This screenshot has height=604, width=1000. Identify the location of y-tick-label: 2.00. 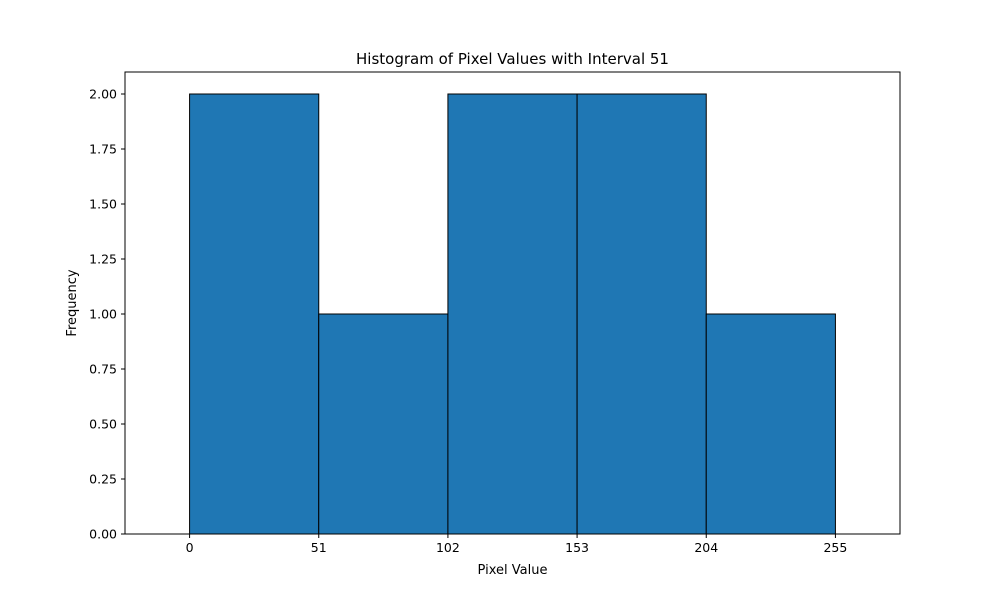
(103, 94).